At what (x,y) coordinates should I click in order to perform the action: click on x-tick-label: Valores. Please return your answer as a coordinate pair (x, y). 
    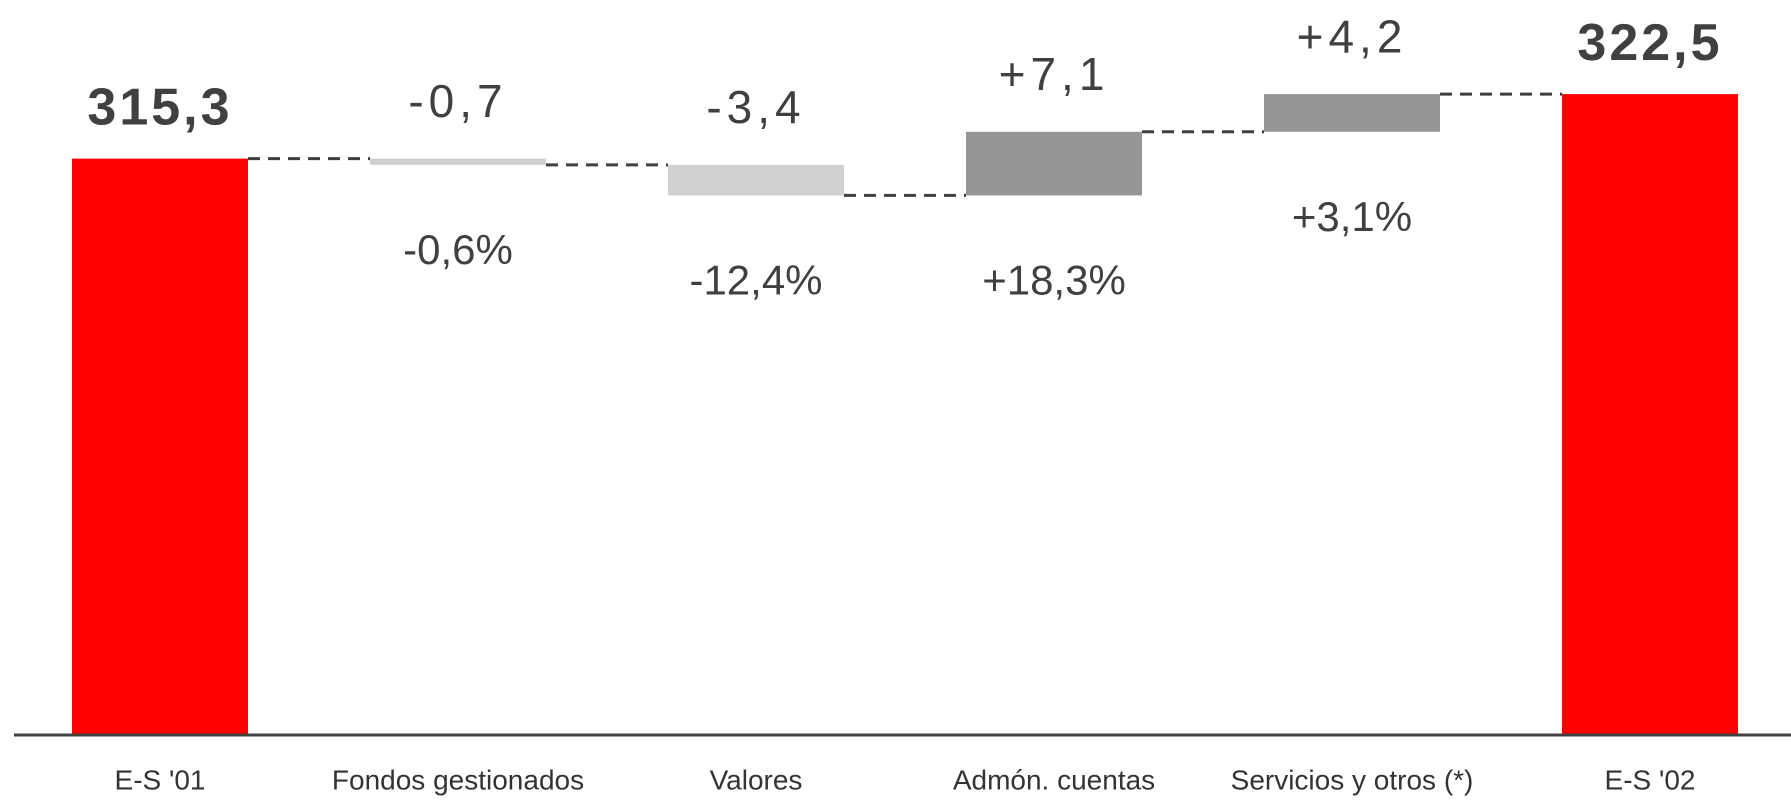
    Looking at the image, I should click on (756, 779).